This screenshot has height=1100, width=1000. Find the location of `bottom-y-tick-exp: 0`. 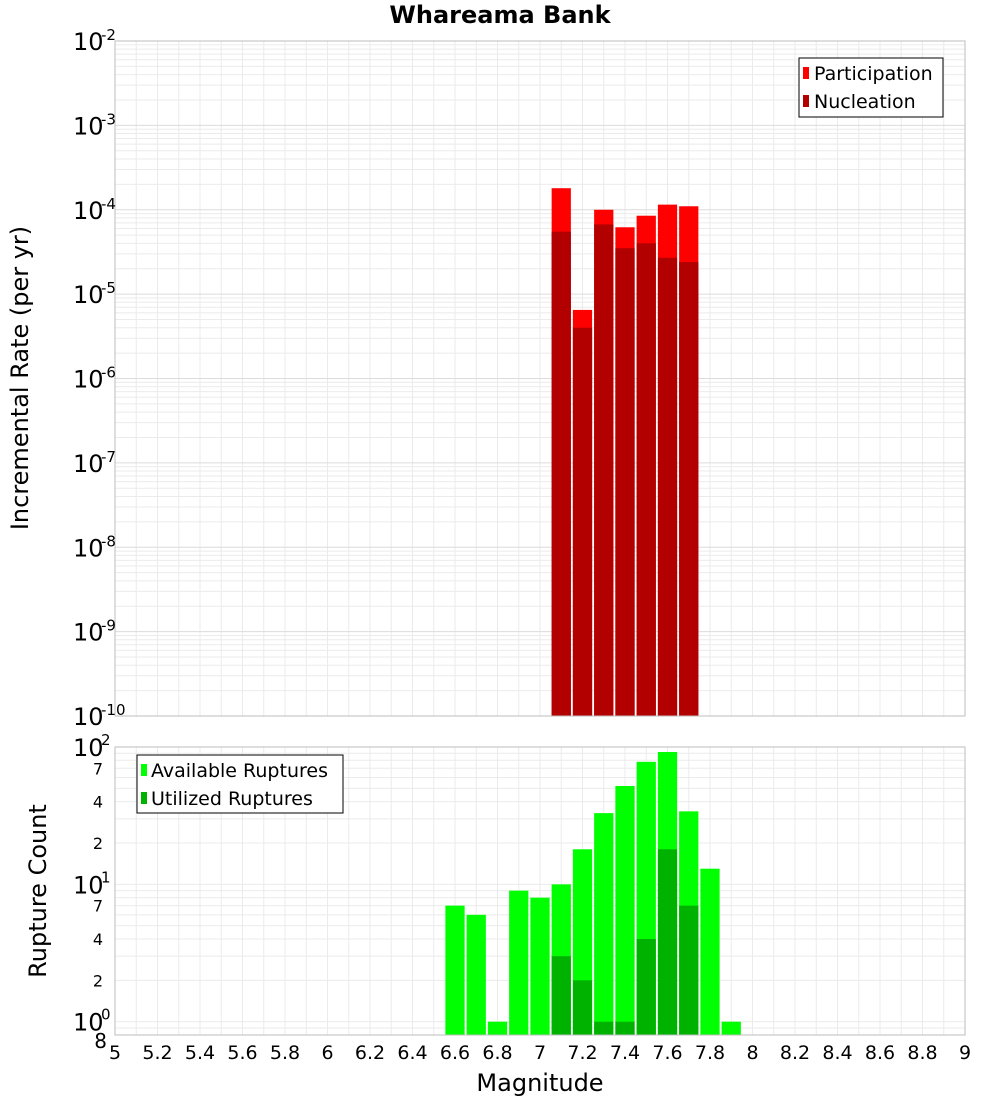

bottom-y-tick-exp: 0 is located at coordinates (106, 1015).